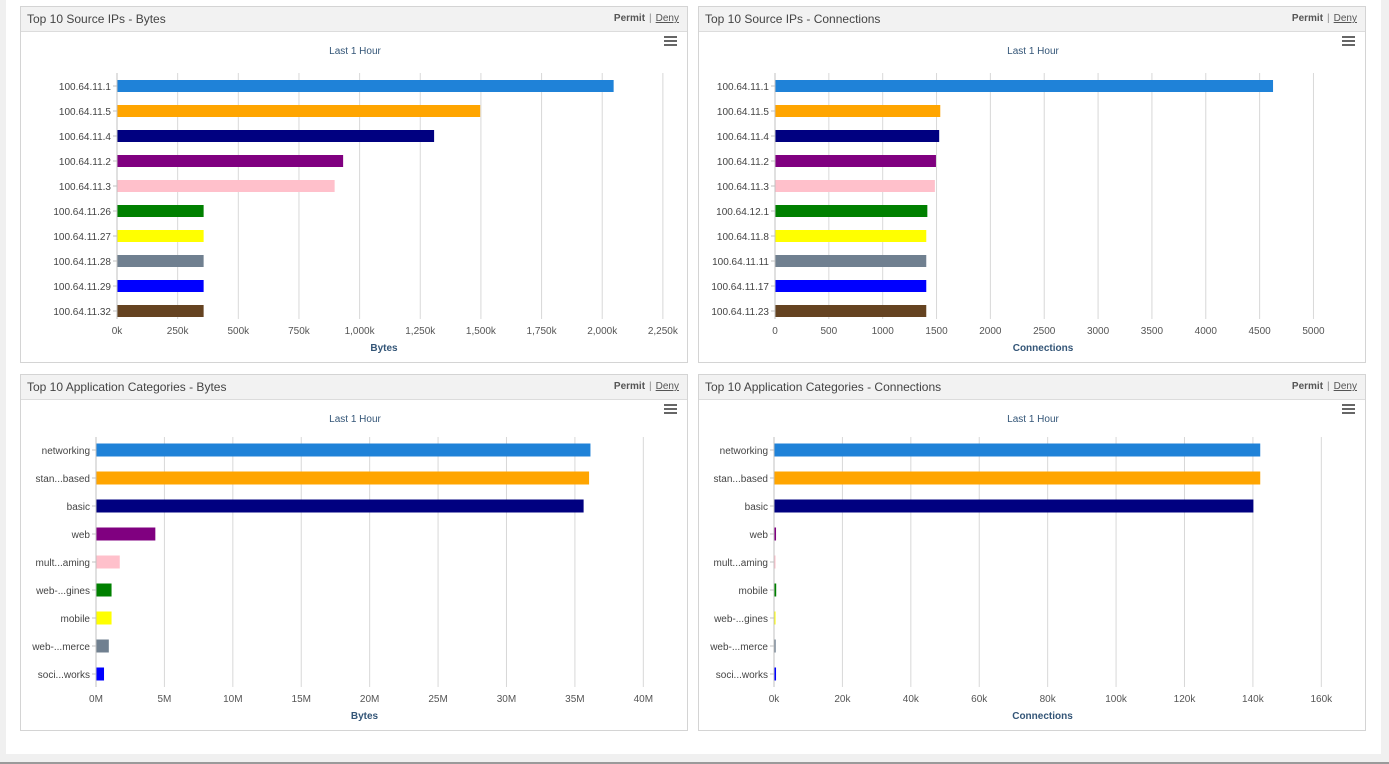 The height and width of the screenshot is (764, 1389). I want to click on y-category-label: 100.64.11.29, so click(82, 287).